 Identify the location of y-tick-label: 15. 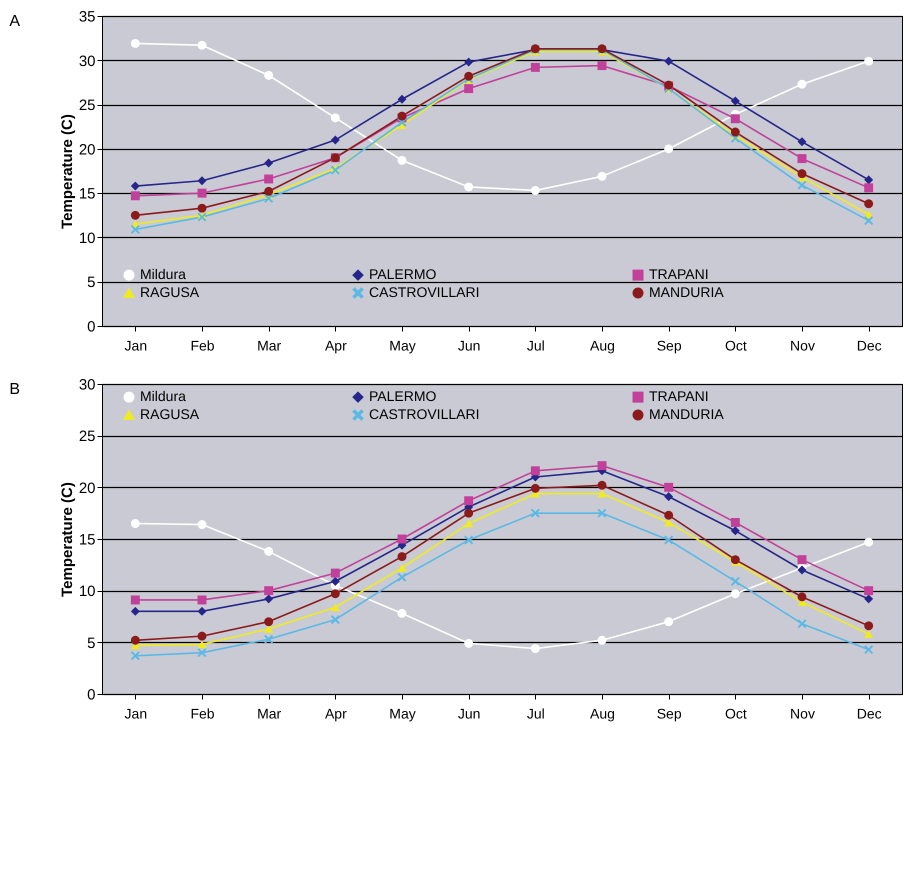
(87, 540).